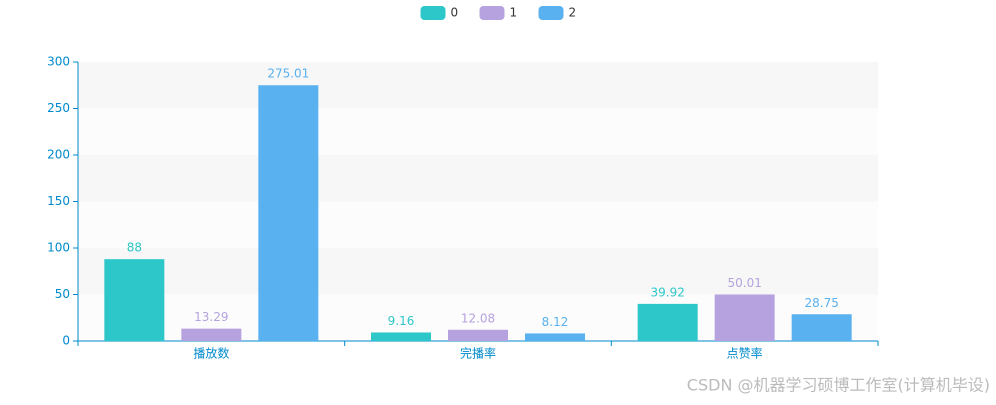 This screenshot has height=405, width=996. Describe the element at coordinates (821, 303) in the screenshot. I see `value-label: 28.75` at that location.